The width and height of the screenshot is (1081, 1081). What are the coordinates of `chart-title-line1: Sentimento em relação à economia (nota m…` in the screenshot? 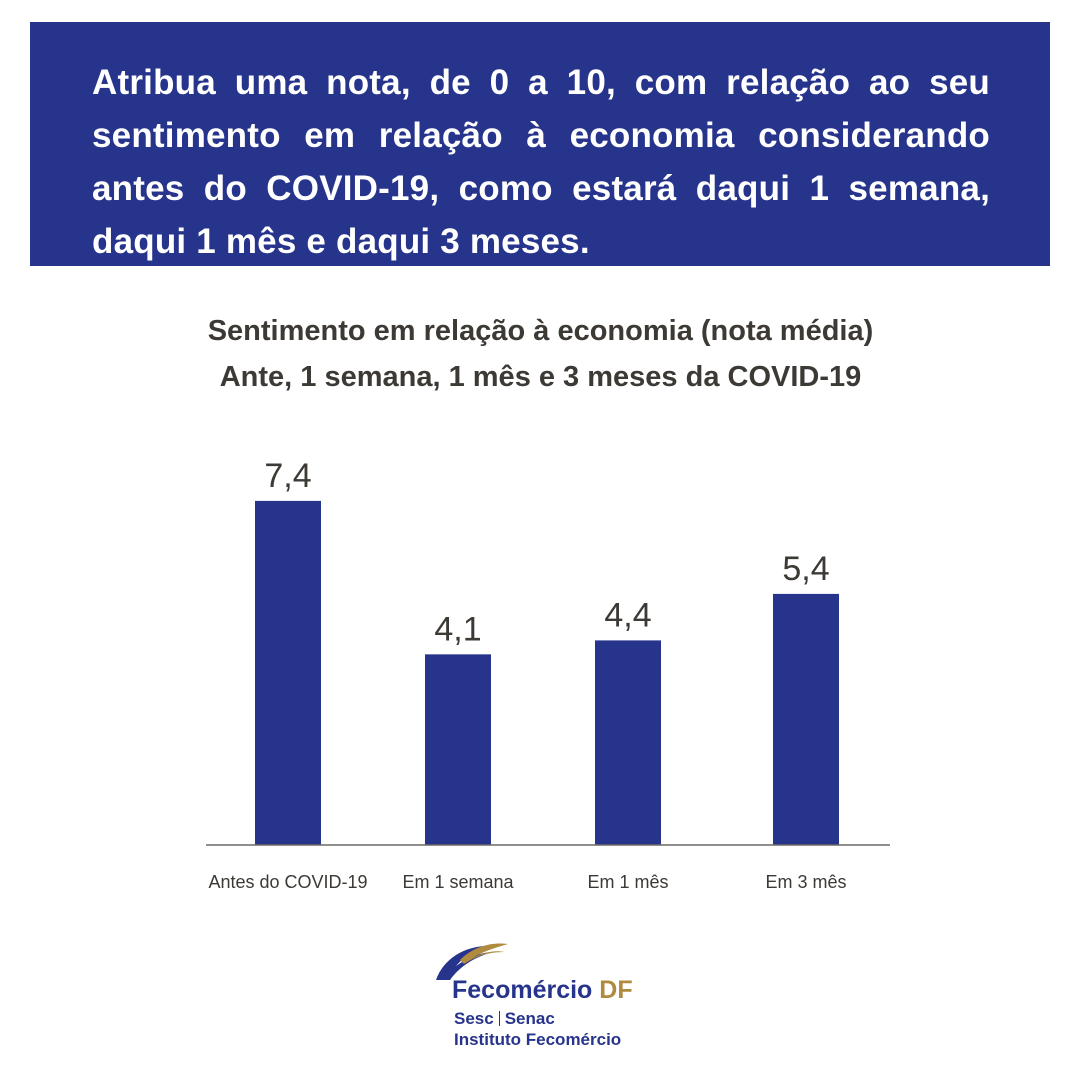 It's located at (540, 331).